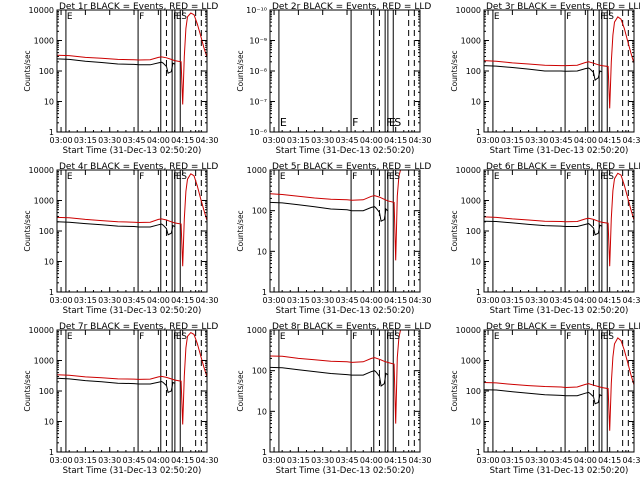 The height and width of the screenshot is (480, 640). What do you see at coordinates (138, 167) in the screenshot?
I see `panel-title: Det 4r BLACK = Events, RED = LLD` at bounding box center [138, 167].